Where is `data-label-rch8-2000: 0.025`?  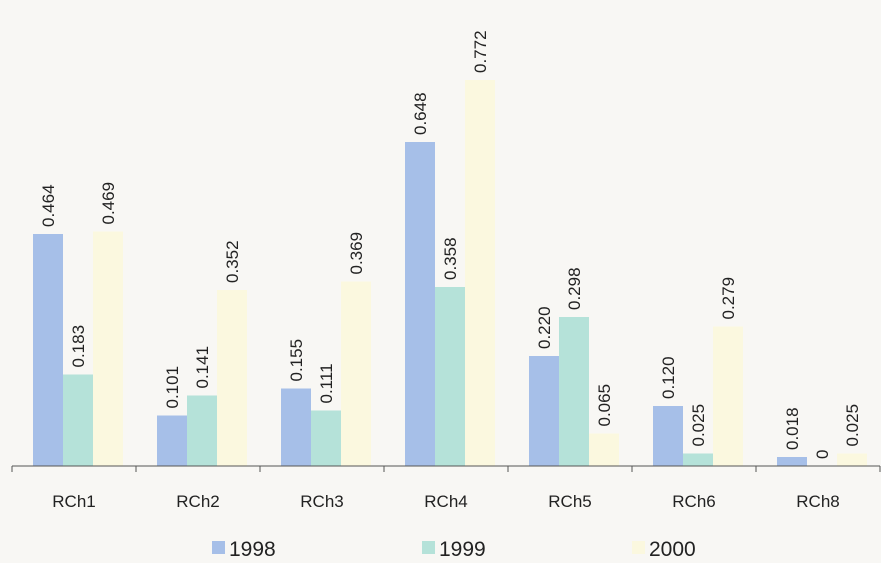 data-label-rch8-2000: 0.025 is located at coordinates (852, 425).